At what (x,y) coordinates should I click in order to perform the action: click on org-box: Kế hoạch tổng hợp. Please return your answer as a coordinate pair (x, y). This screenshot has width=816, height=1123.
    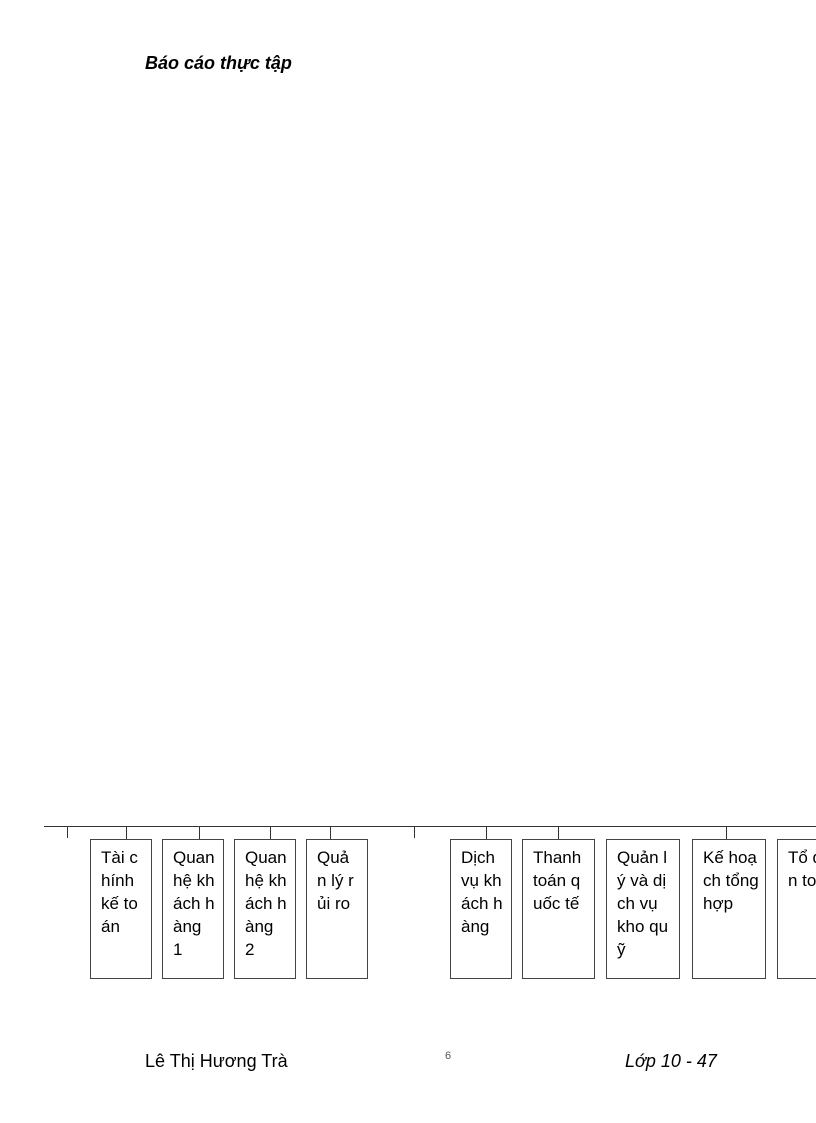
    Looking at the image, I should click on (729, 909).